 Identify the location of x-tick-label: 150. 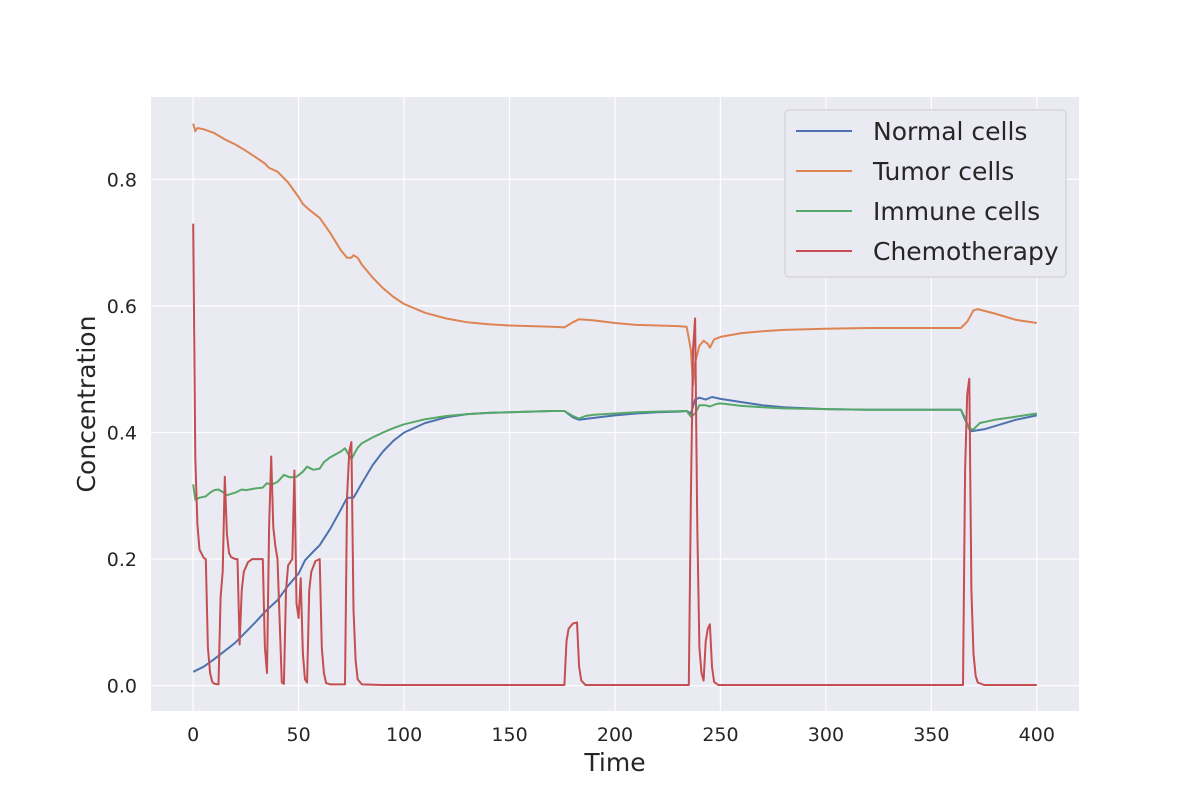
(509, 735).